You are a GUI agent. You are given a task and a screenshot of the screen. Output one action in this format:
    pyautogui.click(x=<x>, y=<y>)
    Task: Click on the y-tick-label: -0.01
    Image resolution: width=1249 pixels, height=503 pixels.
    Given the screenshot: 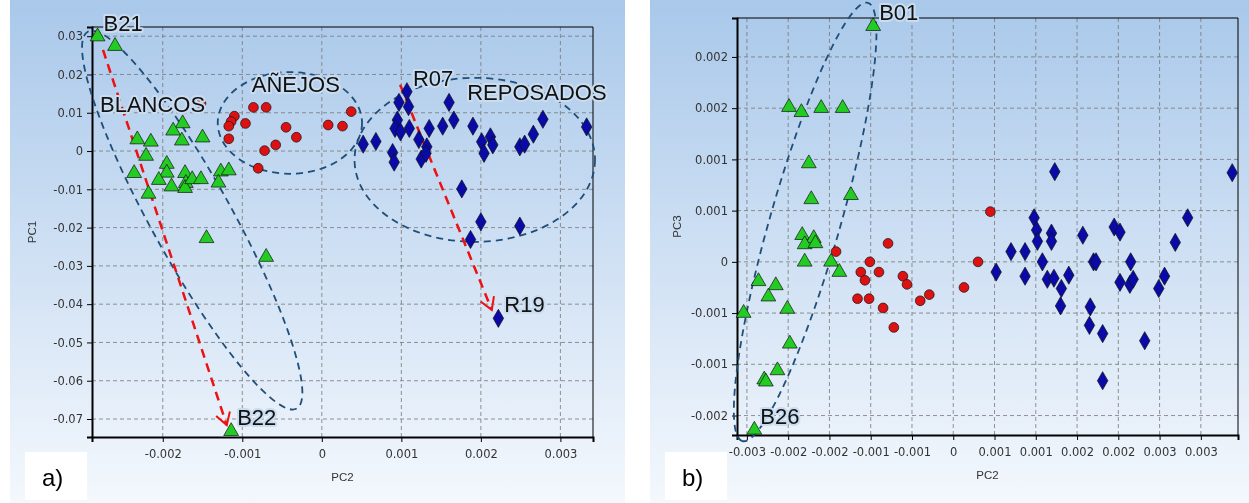 What is the action you would take?
    pyautogui.click(x=68, y=189)
    